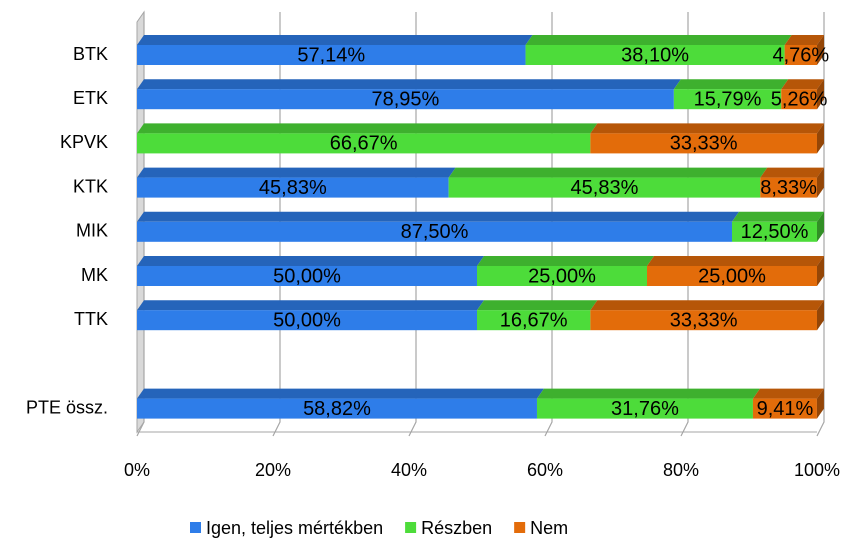 The height and width of the screenshot is (550, 844). I want to click on value-label: 87,50%, so click(435, 232).